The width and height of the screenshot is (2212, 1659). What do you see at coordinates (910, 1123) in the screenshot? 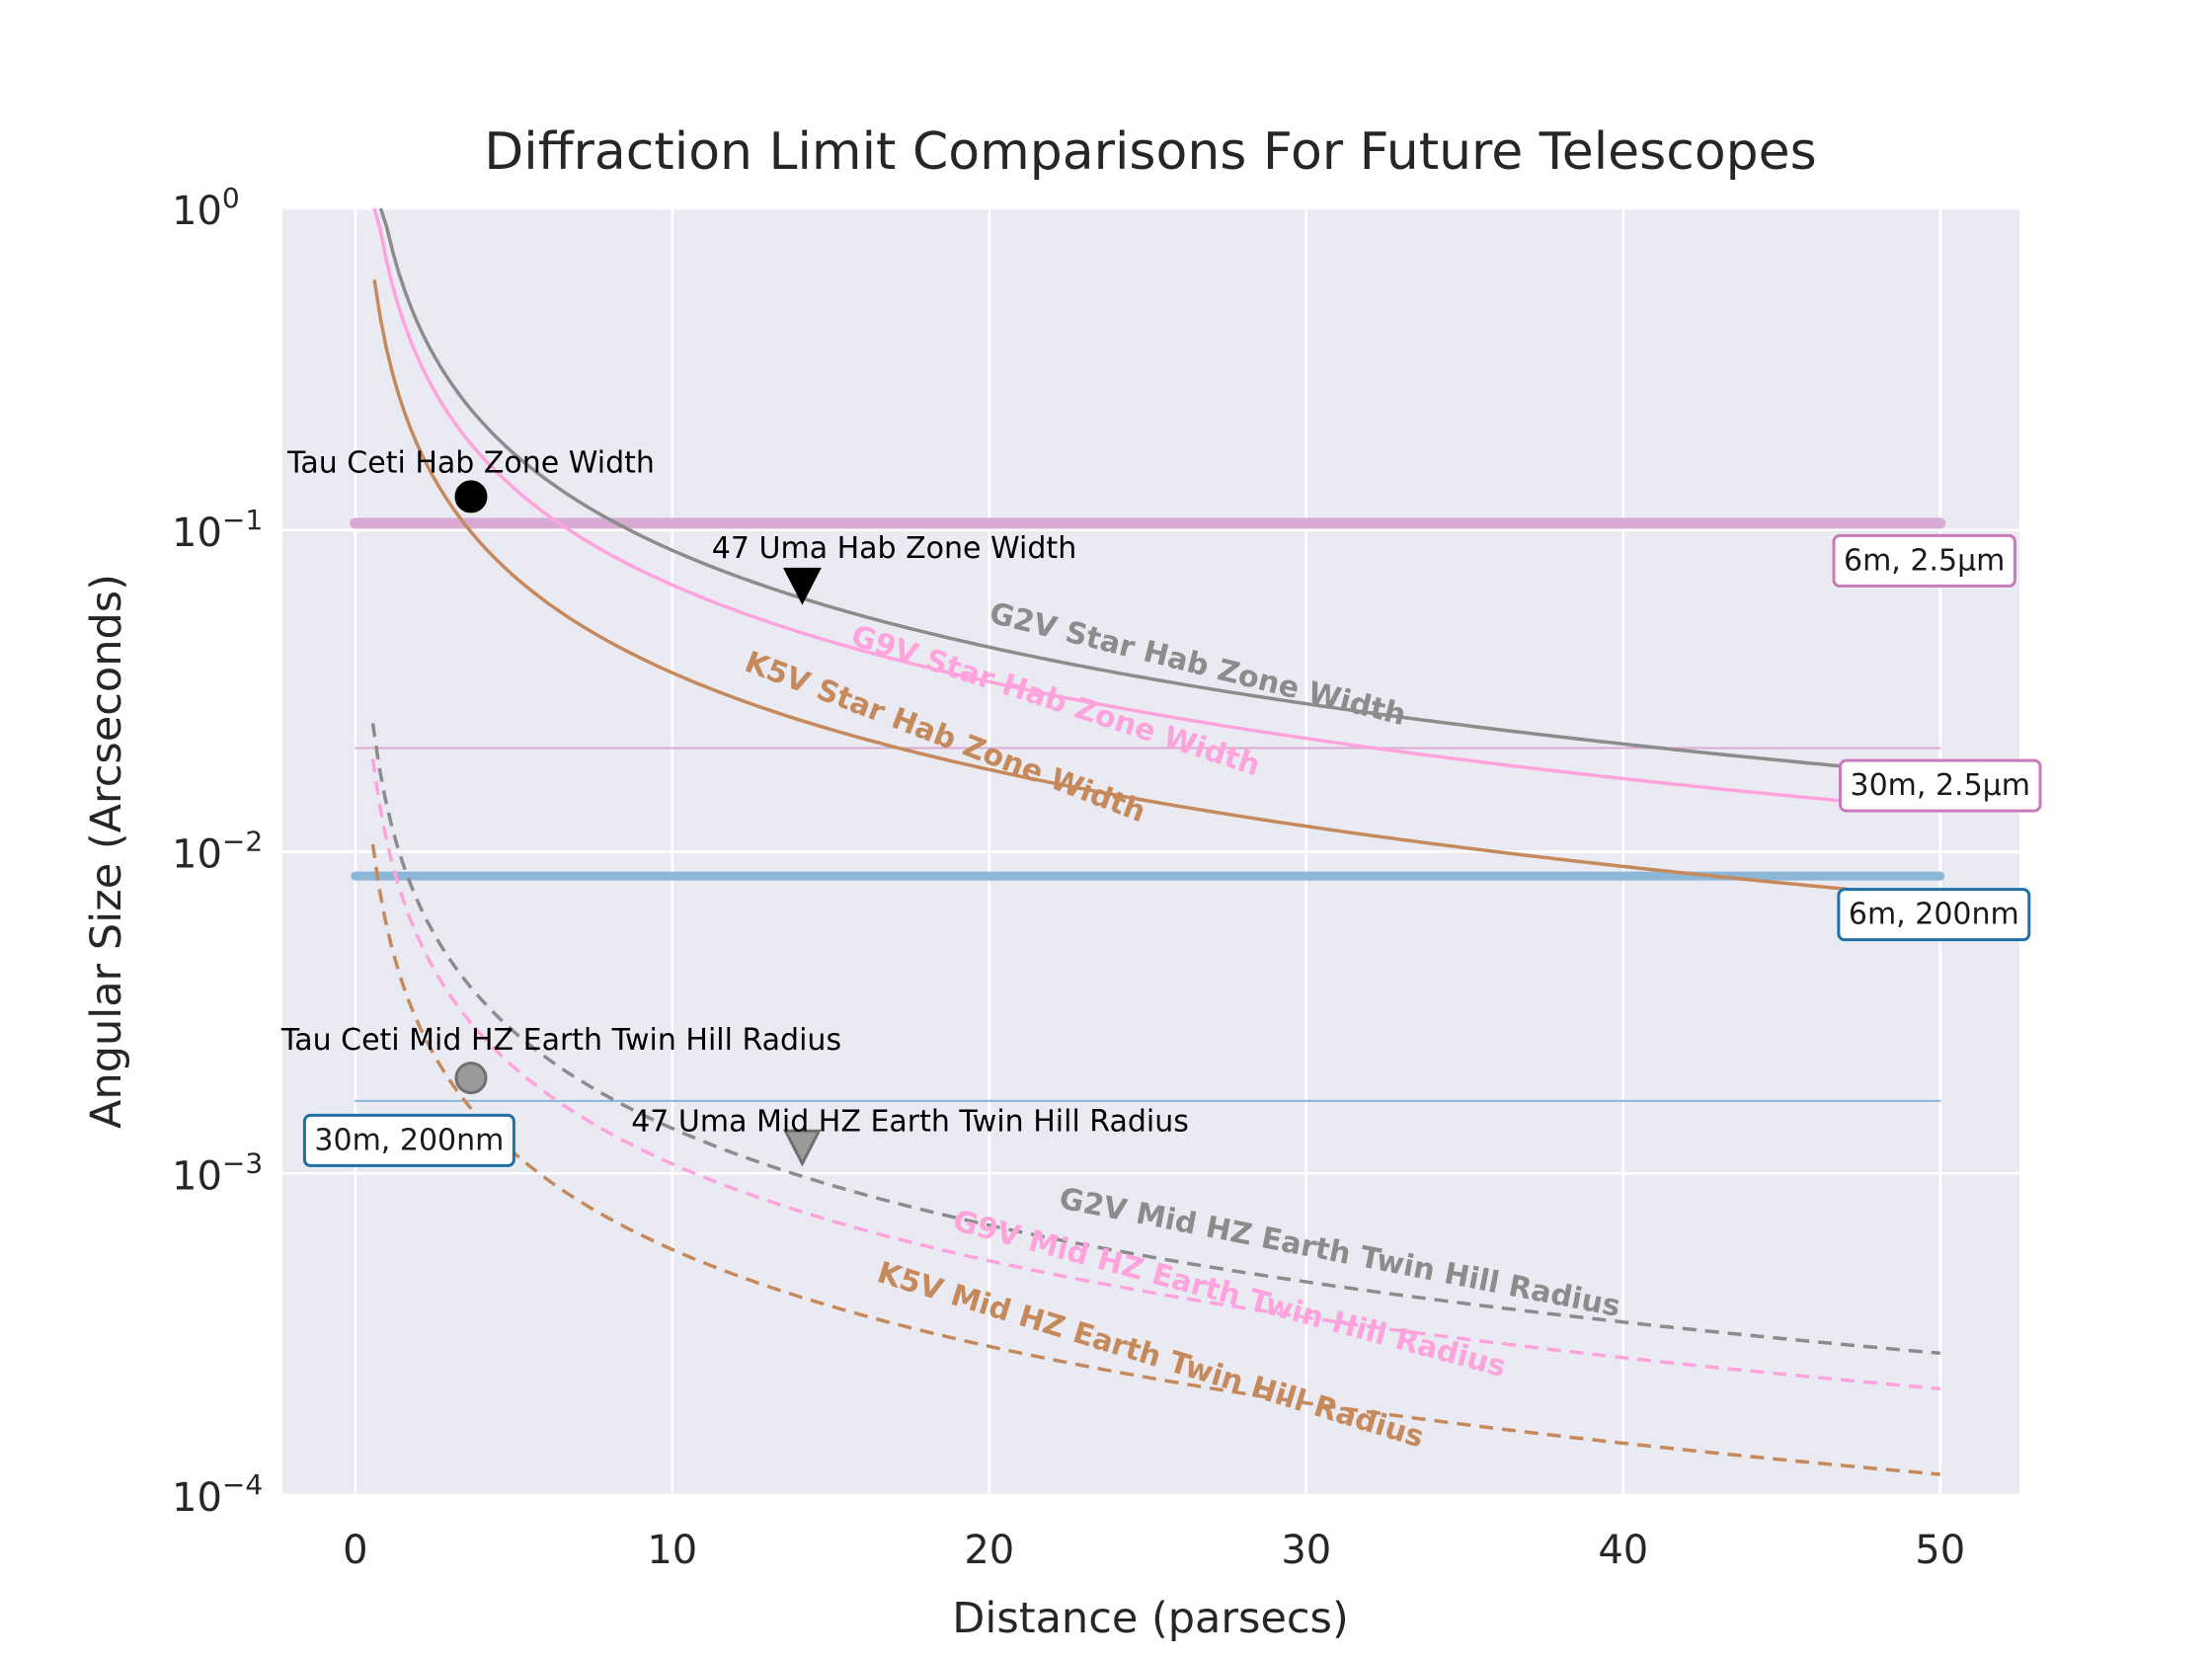
I see `marker-label-47-uma-mid-hz-earth-twin-hill-radius: 47 Uma Mid HZ Earth Twin Hill Radius` at bounding box center [910, 1123].